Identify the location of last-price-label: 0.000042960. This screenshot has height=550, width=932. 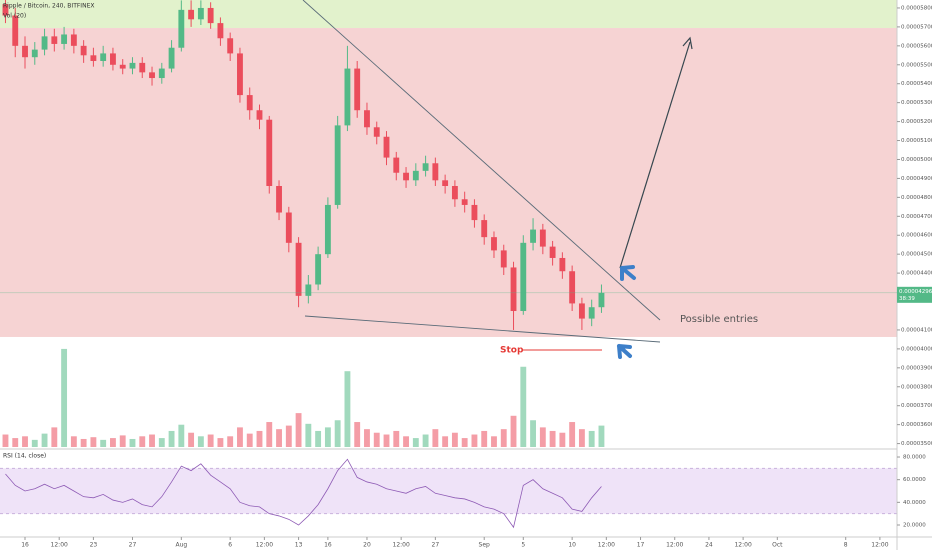
(915, 292).